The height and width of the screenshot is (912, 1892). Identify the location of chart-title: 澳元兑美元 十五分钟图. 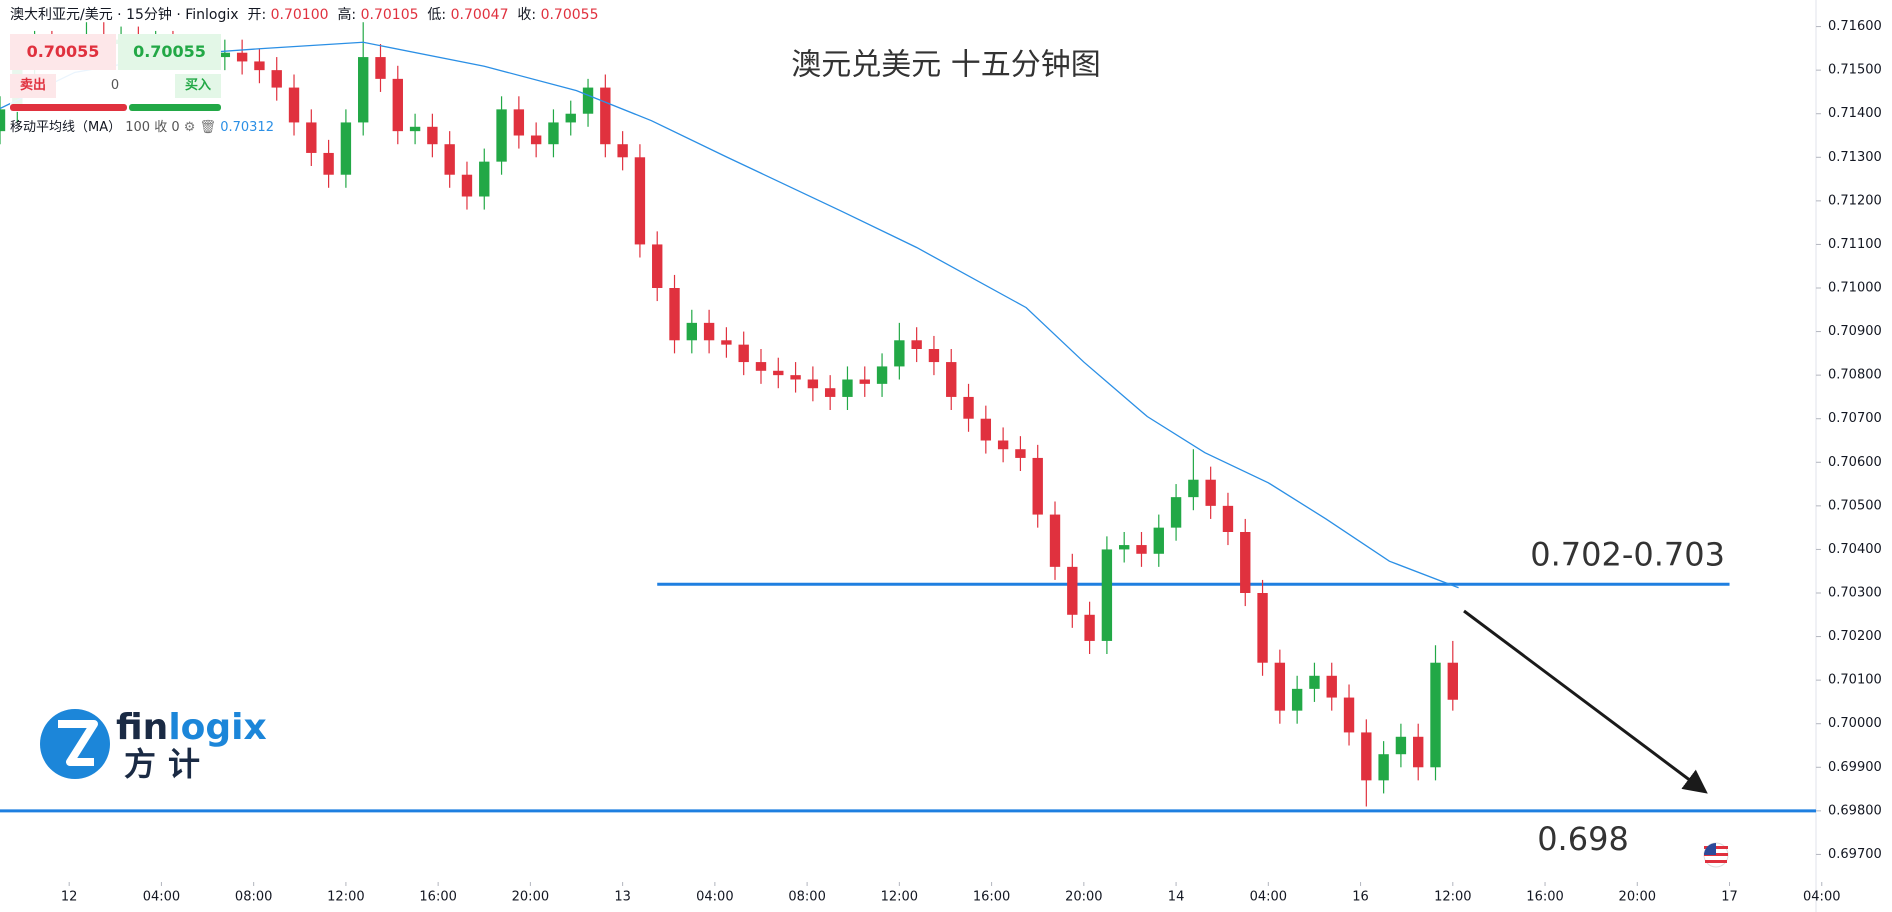
(946, 65).